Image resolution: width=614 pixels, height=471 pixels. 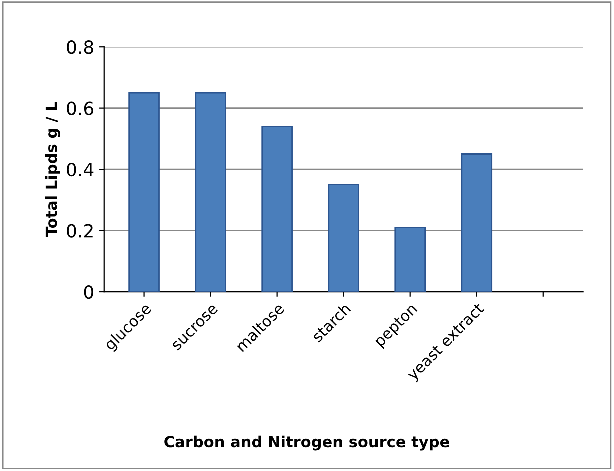 I want to click on y-axis-title: Total Lipds g / L, so click(x=52, y=170).